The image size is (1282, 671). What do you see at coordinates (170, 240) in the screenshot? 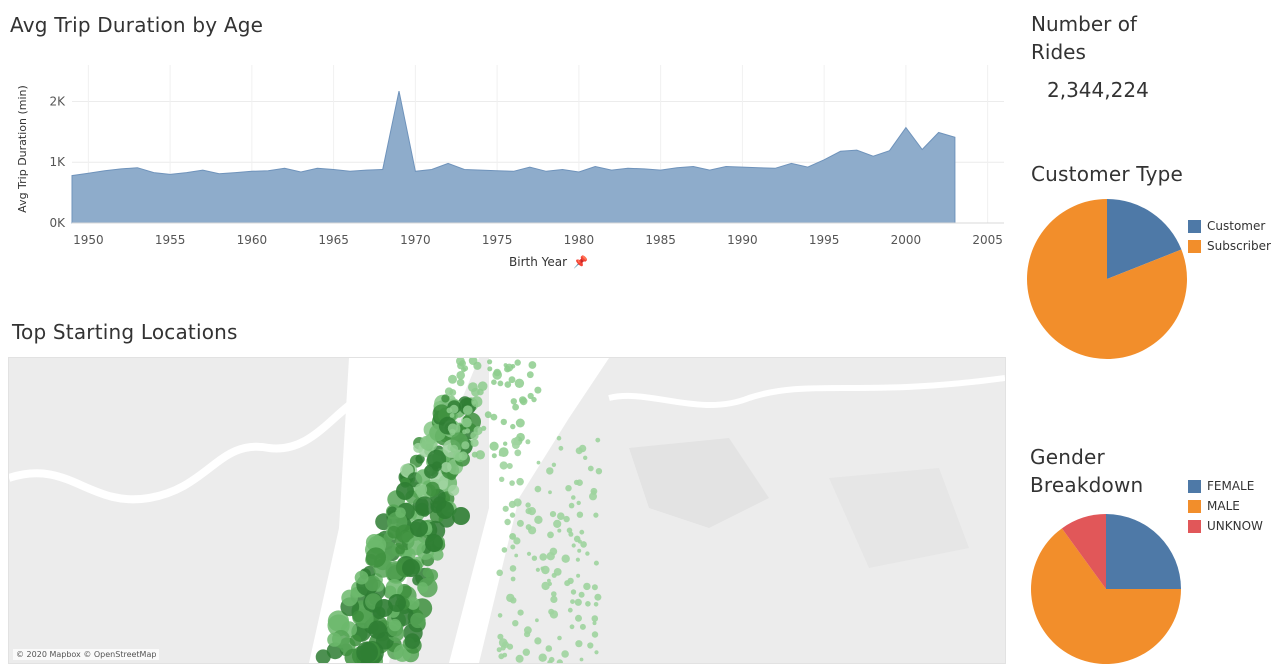
I see `x-tick-label: 1955` at bounding box center [170, 240].